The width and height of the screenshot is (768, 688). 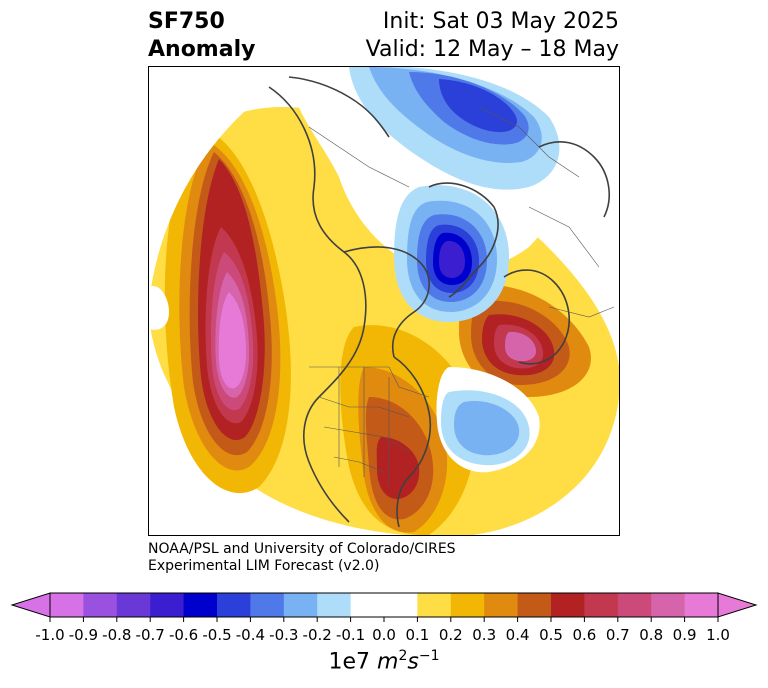 What do you see at coordinates (521, 346) in the screenshot?
I see `contour-0.8-atlantic` at bounding box center [521, 346].